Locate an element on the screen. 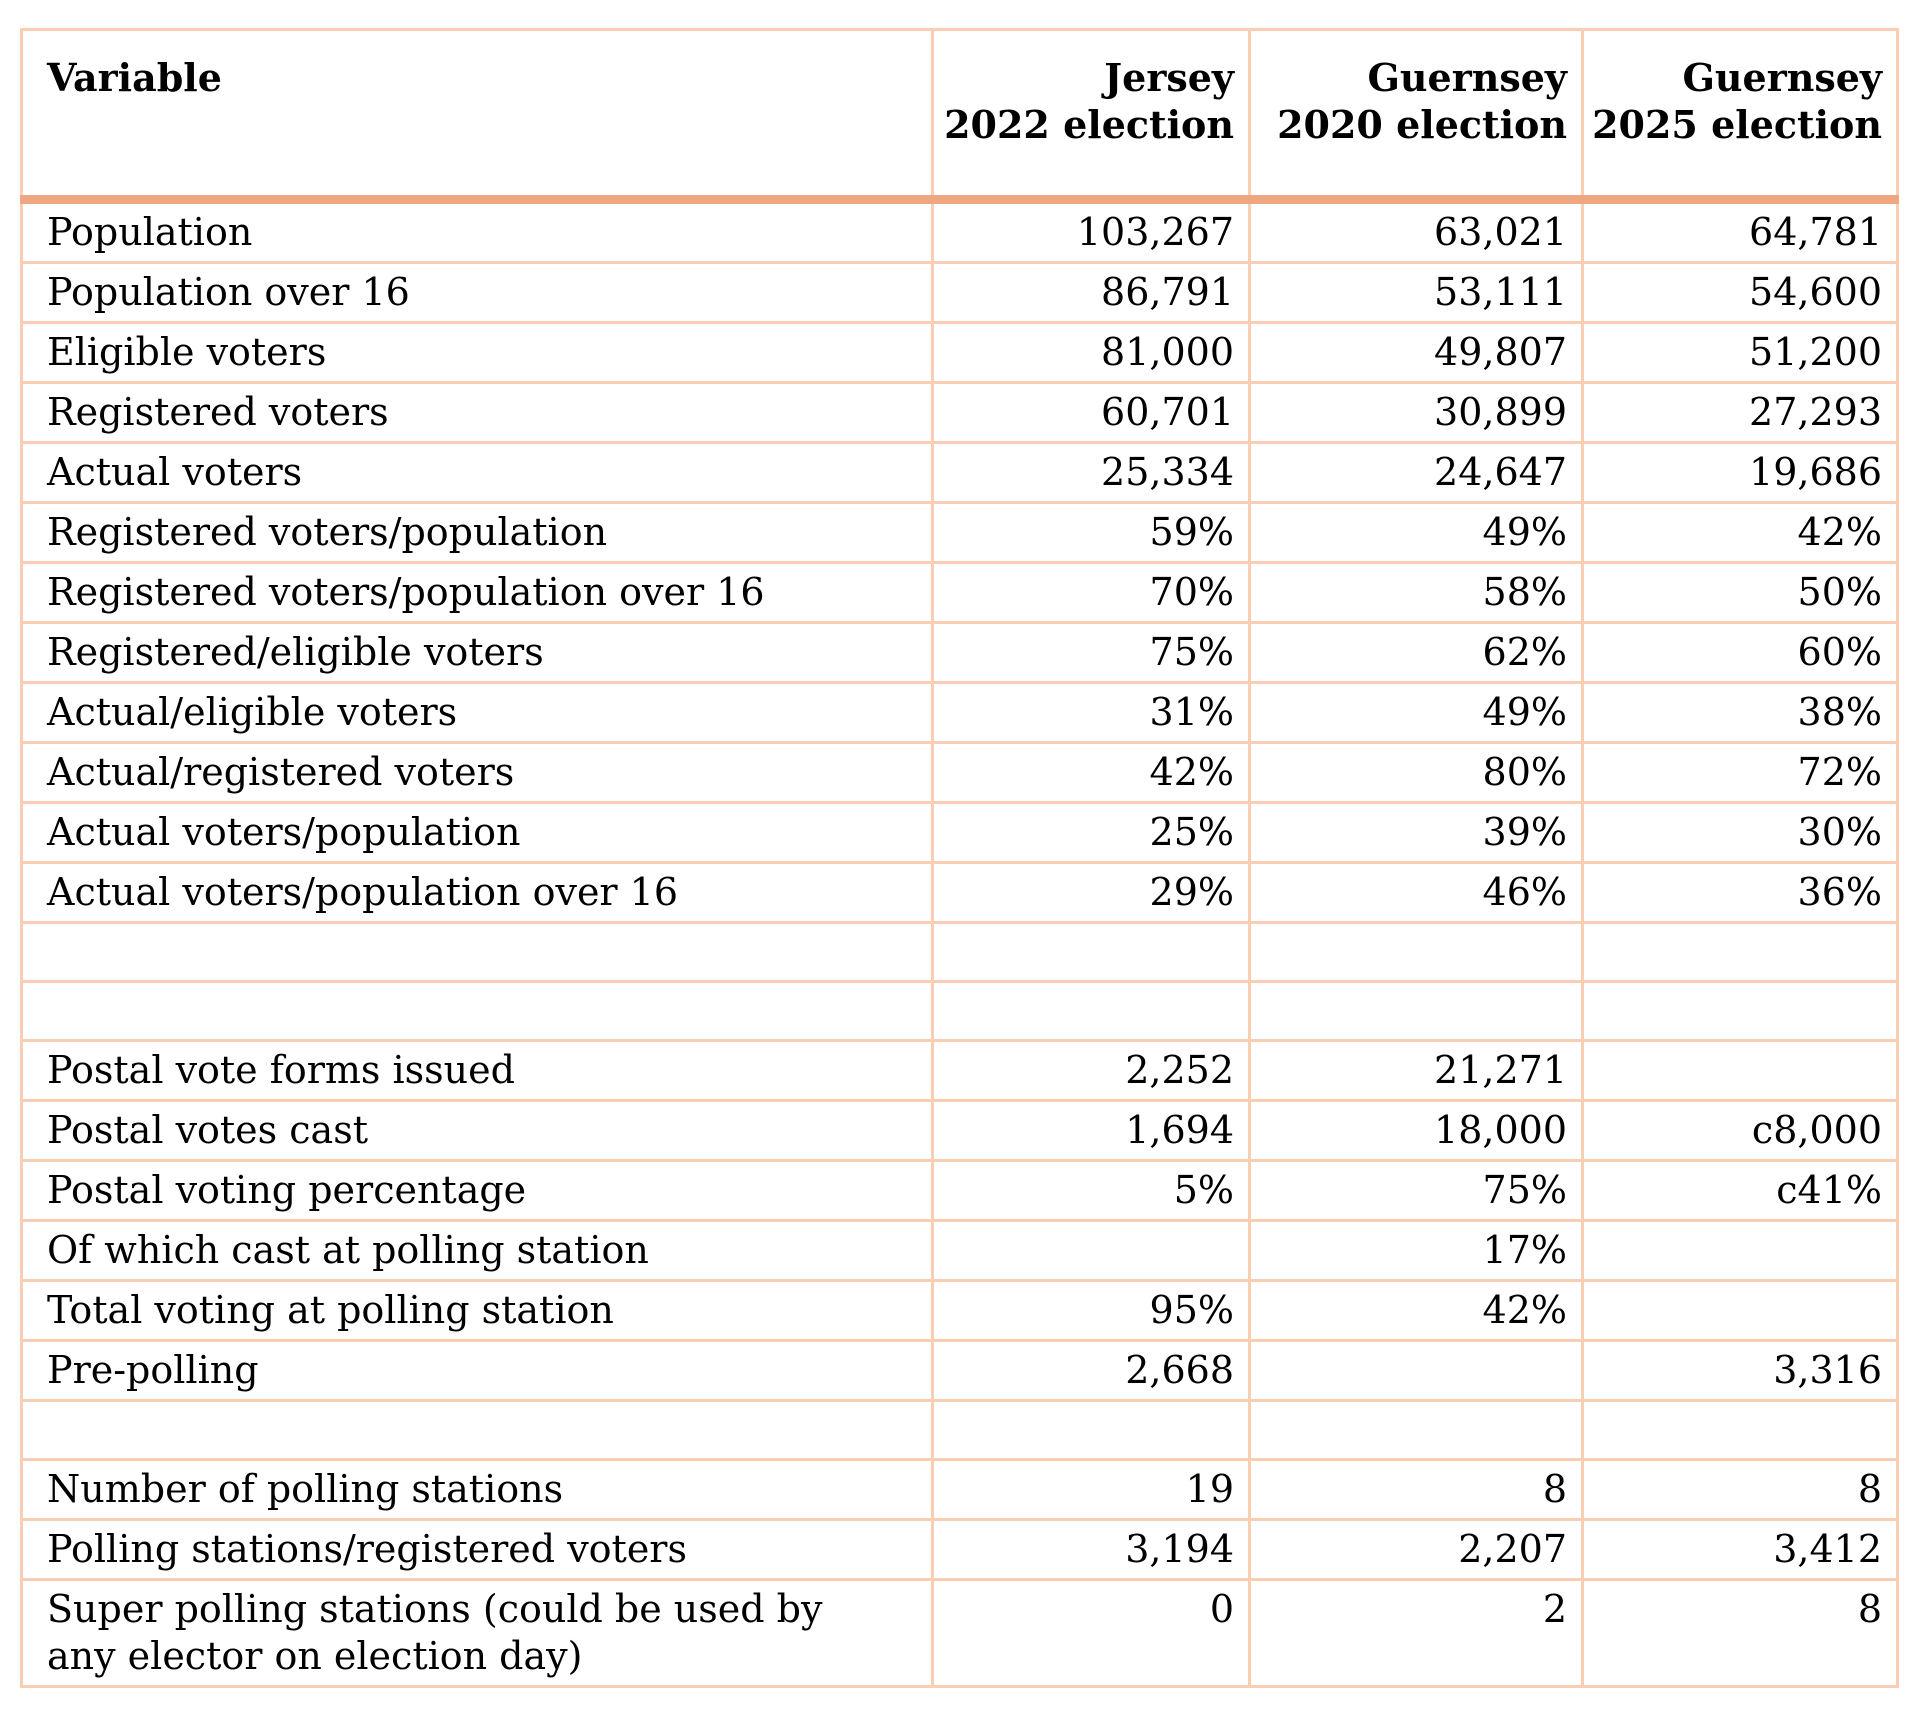  cell-jersey-2022: 3,194 is located at coordinates (1091, 1549).